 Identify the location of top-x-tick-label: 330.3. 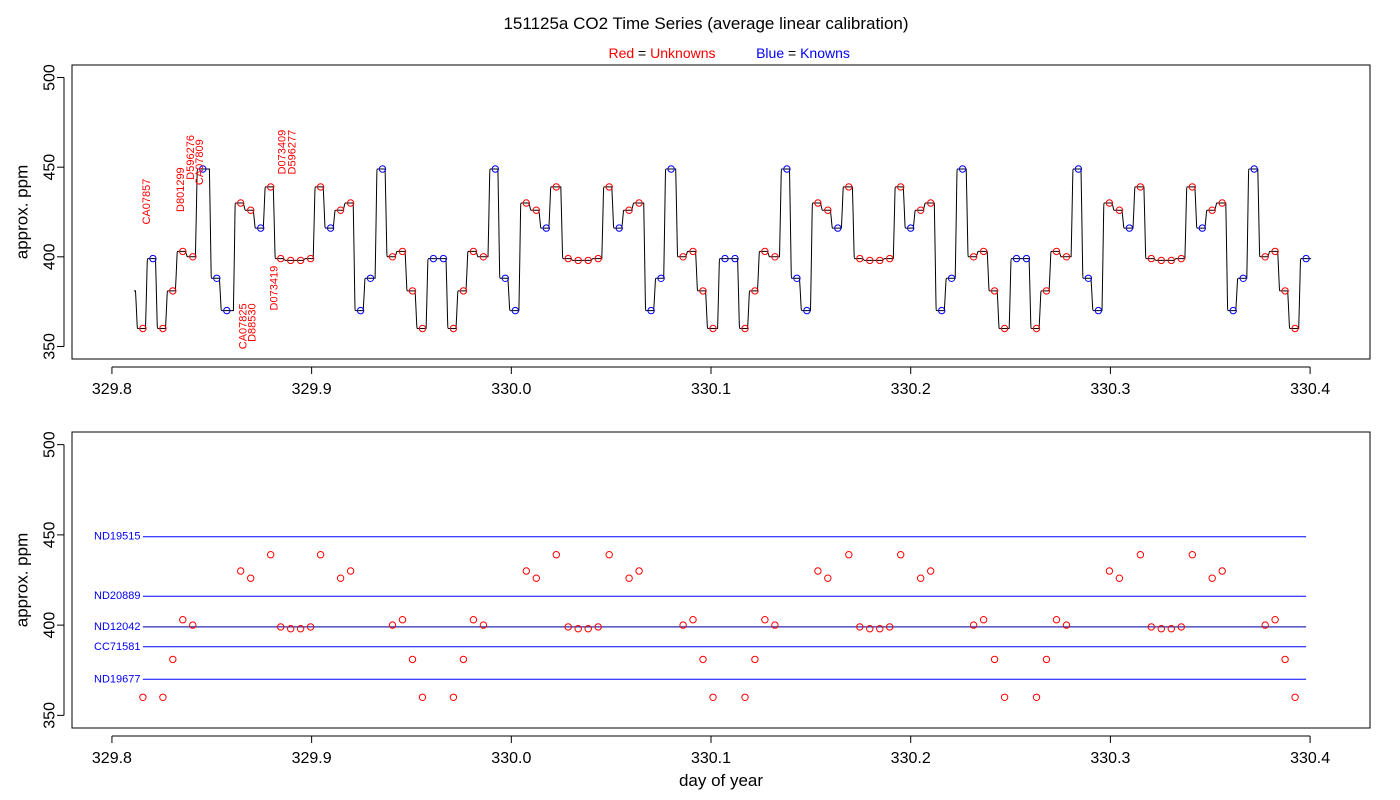
(1110, 389).